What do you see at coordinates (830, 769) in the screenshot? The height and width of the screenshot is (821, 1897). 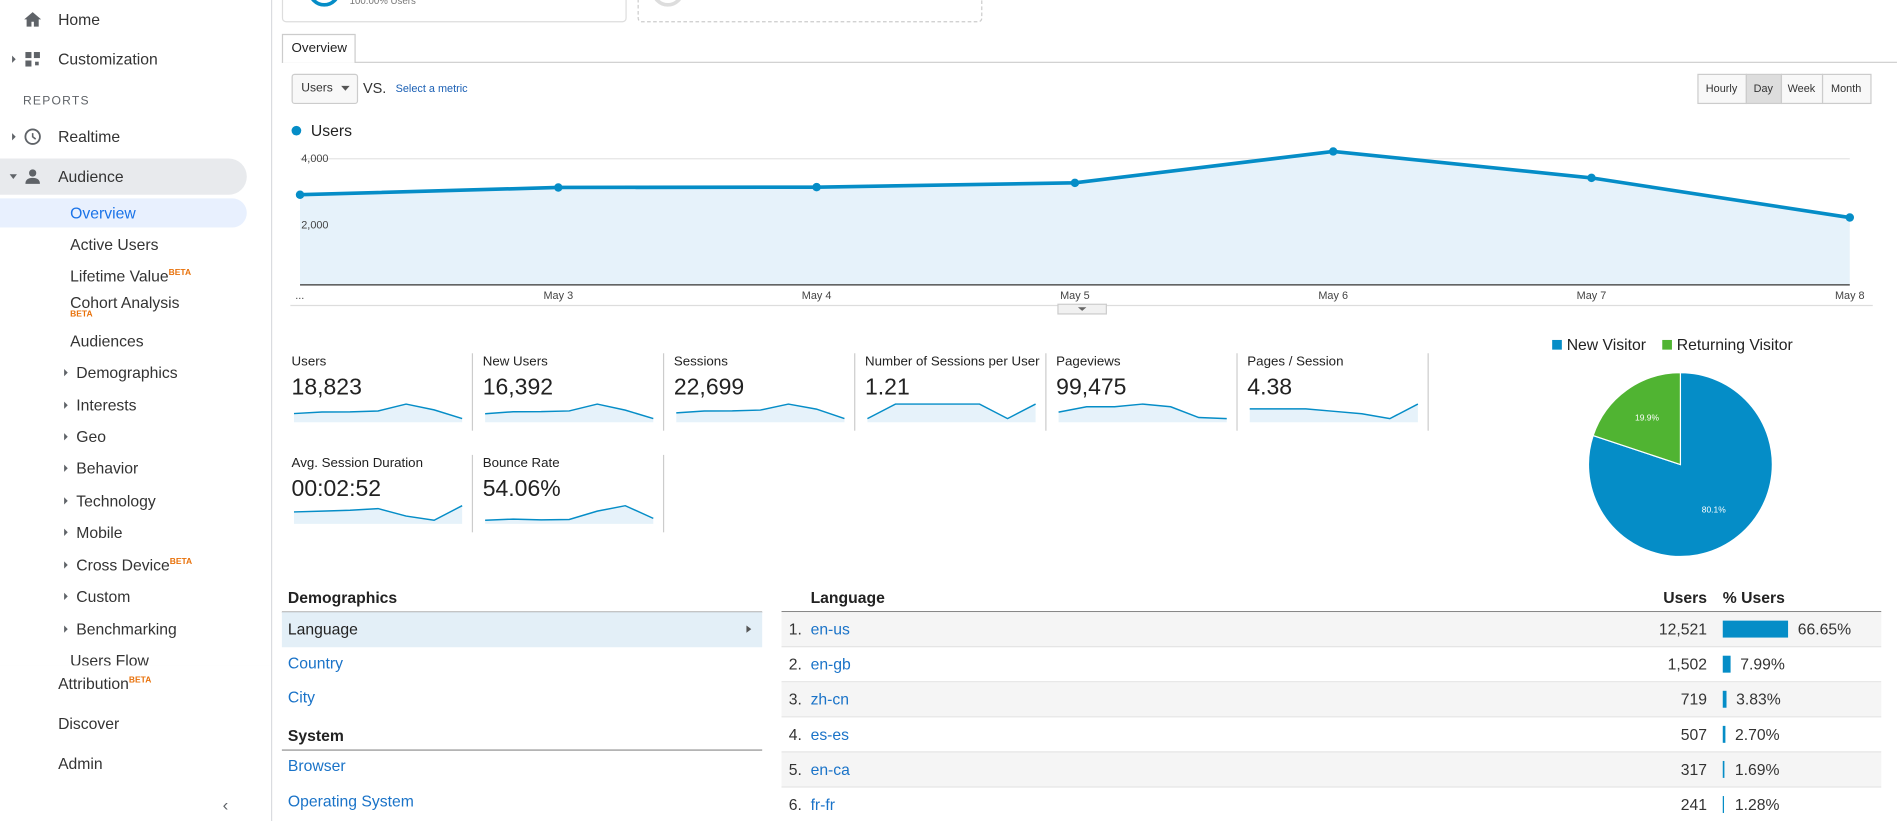 I see `language-link: en-ca` at bounding box center [830, 769].